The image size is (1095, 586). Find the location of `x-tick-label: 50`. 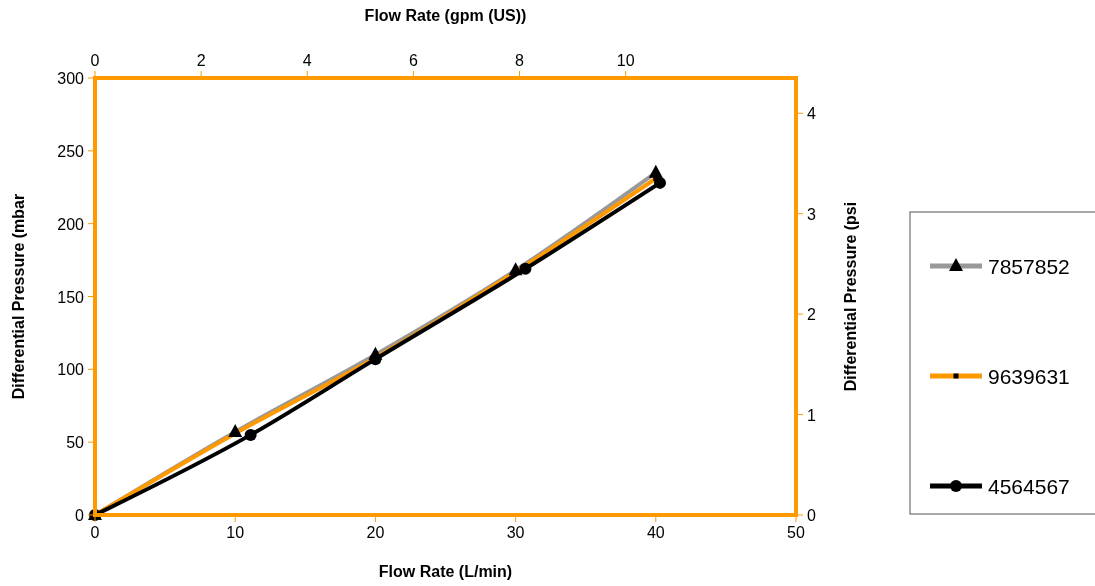

x-tick-label: 50 is located at coordinates (796, 532).